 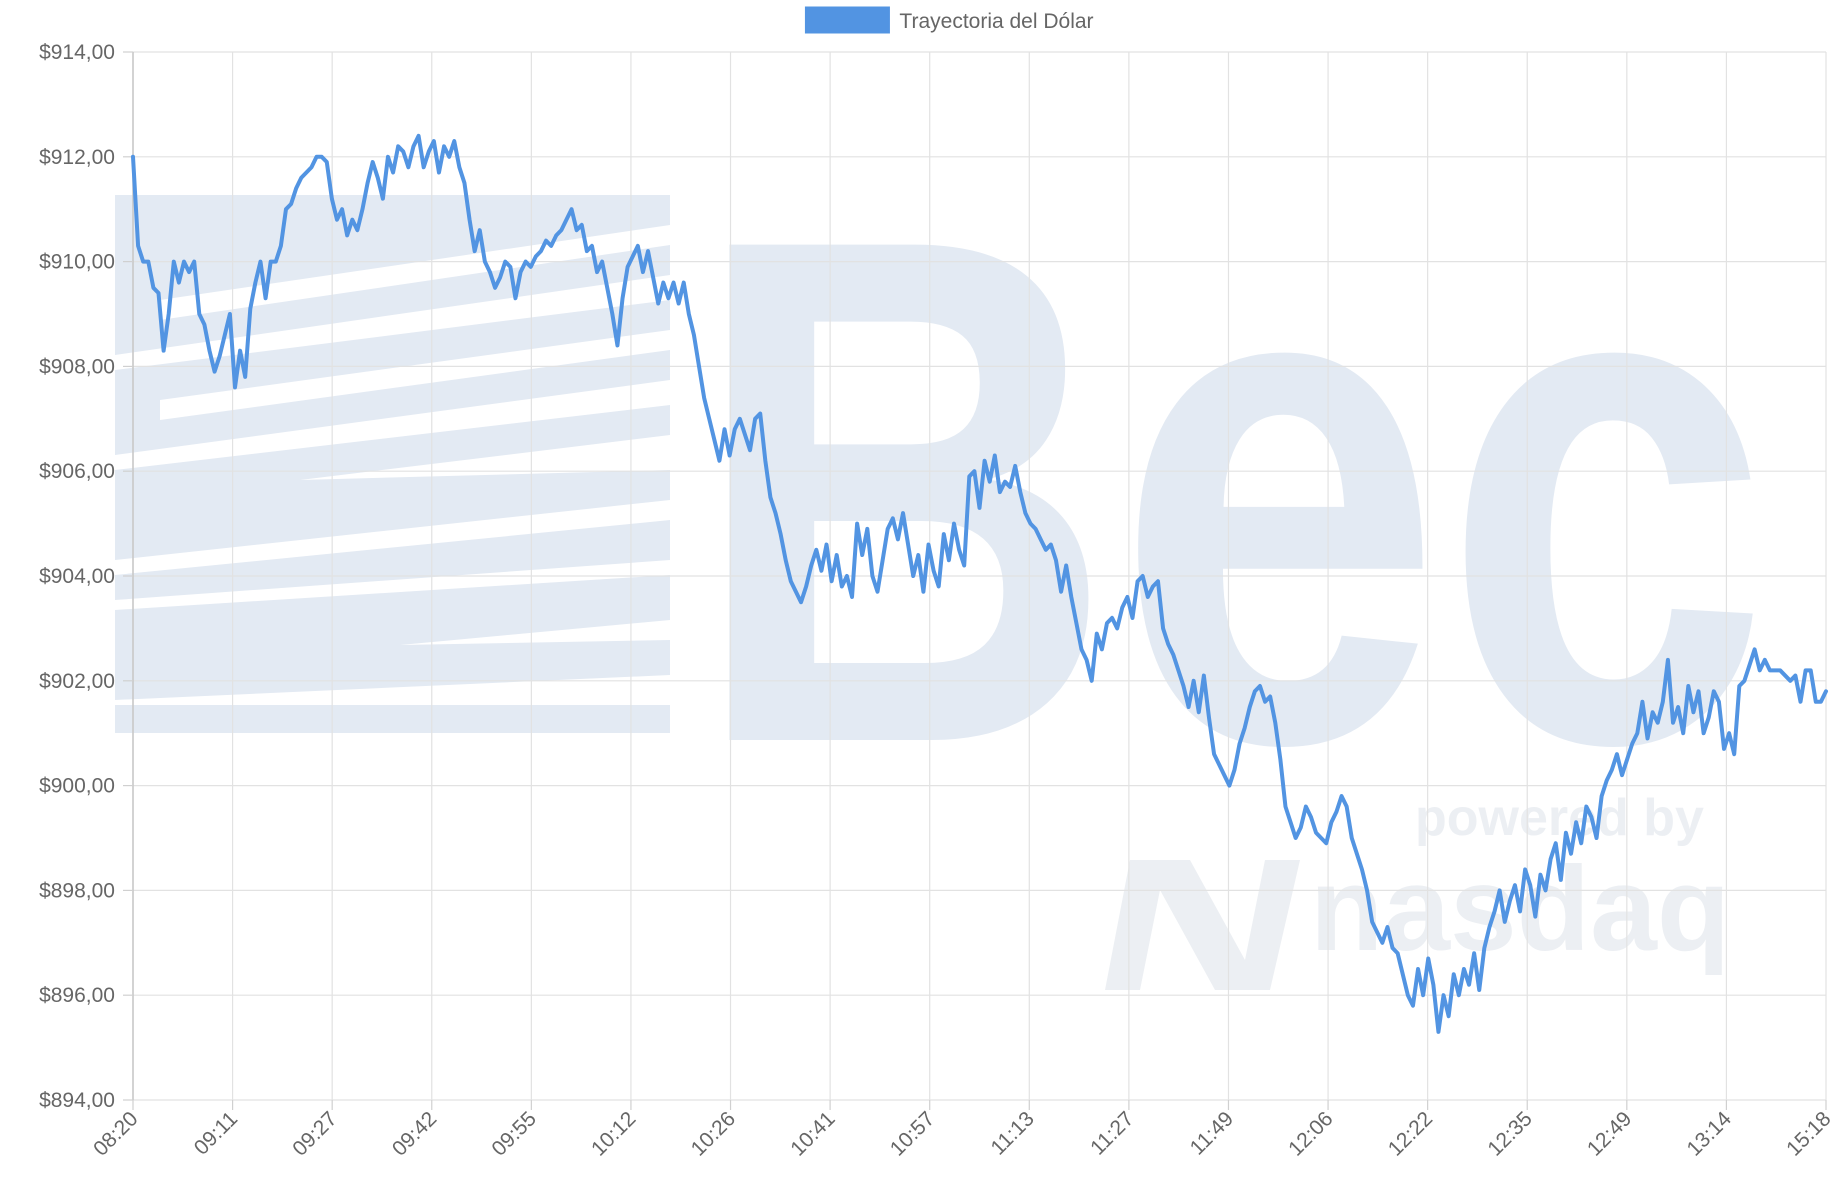 What do you see at coordinates (1212, 1133) in the screenshot?
I see `x-tick-label: 11:49` at bounding box center [1212, 1133].